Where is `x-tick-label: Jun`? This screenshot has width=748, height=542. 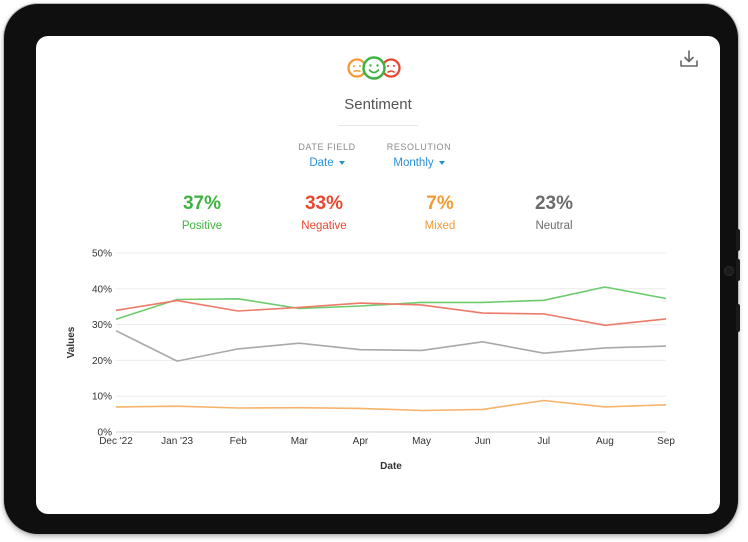
x-tick-label: Jun is located at coordinates (483, 441).